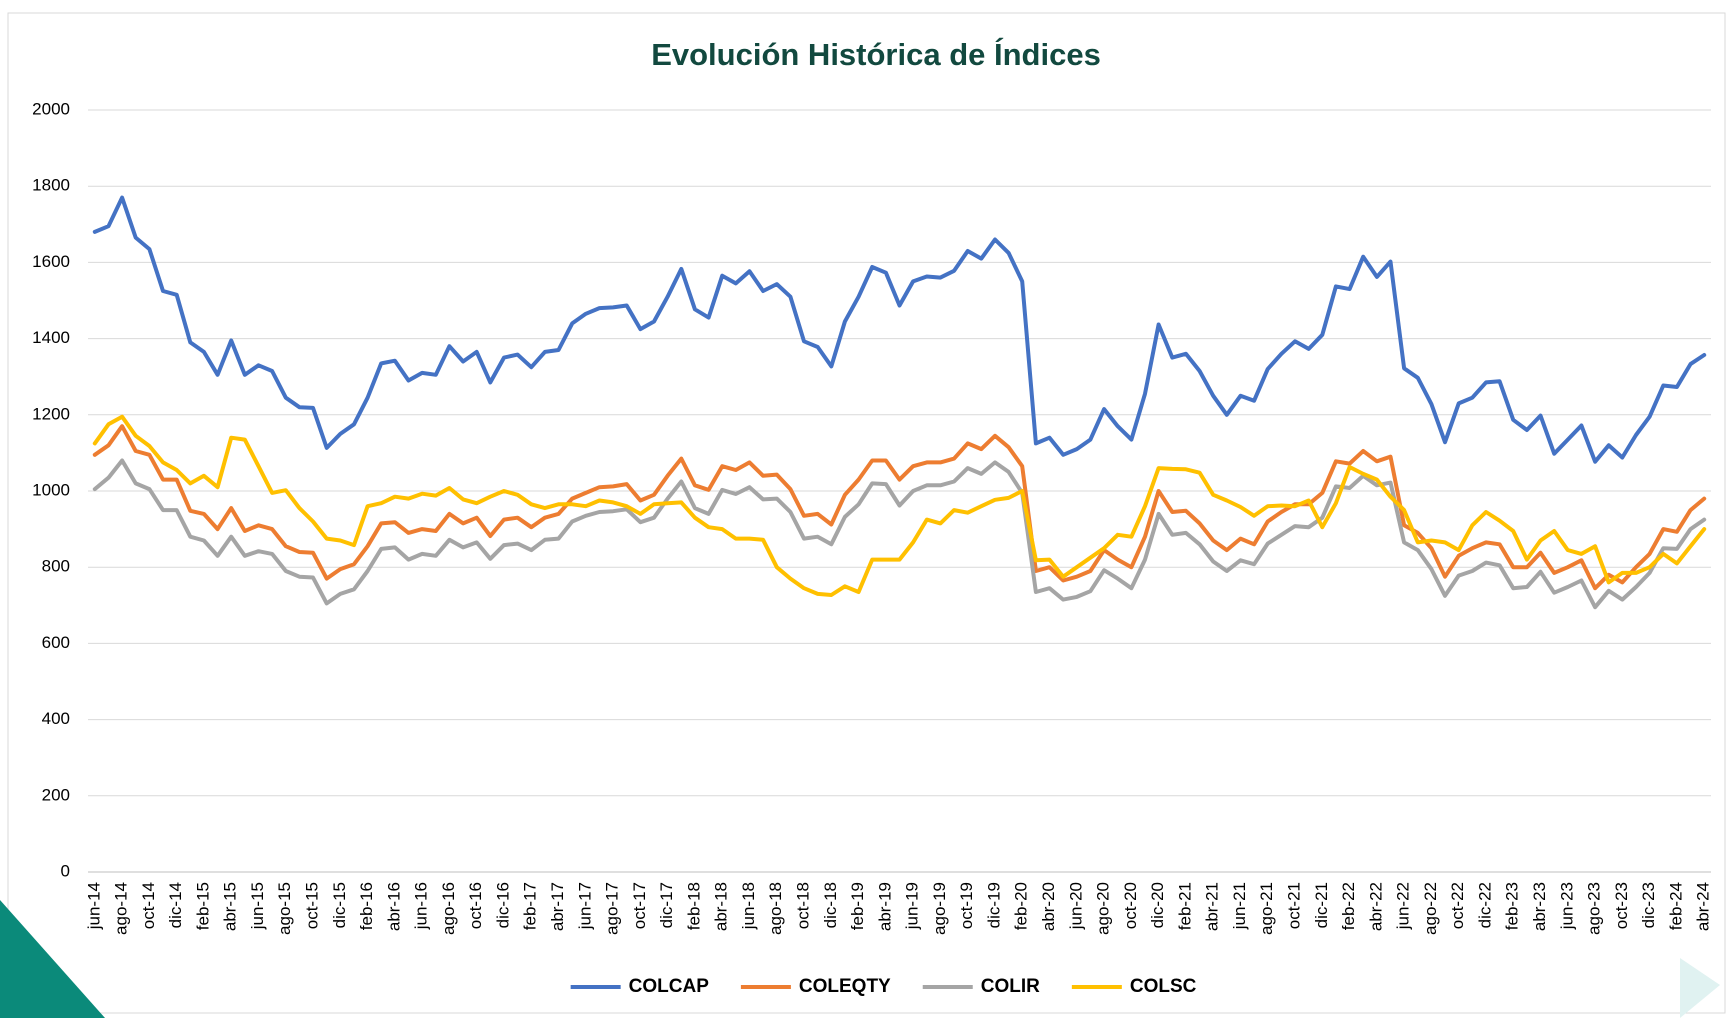 Image resolution: width=1733 pixels, height=1018 pixels. I want to click on y-tick-label: 1400, so click(51, 337).